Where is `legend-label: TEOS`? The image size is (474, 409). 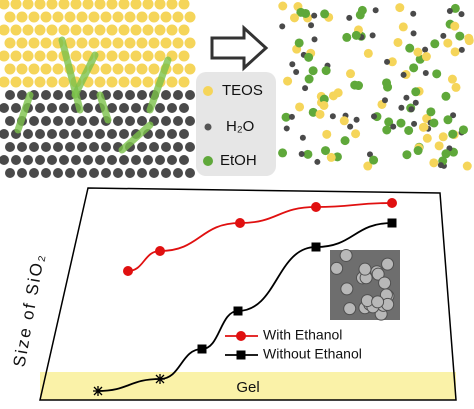
legend-label: TEOS is located at coordinates (242, 90).